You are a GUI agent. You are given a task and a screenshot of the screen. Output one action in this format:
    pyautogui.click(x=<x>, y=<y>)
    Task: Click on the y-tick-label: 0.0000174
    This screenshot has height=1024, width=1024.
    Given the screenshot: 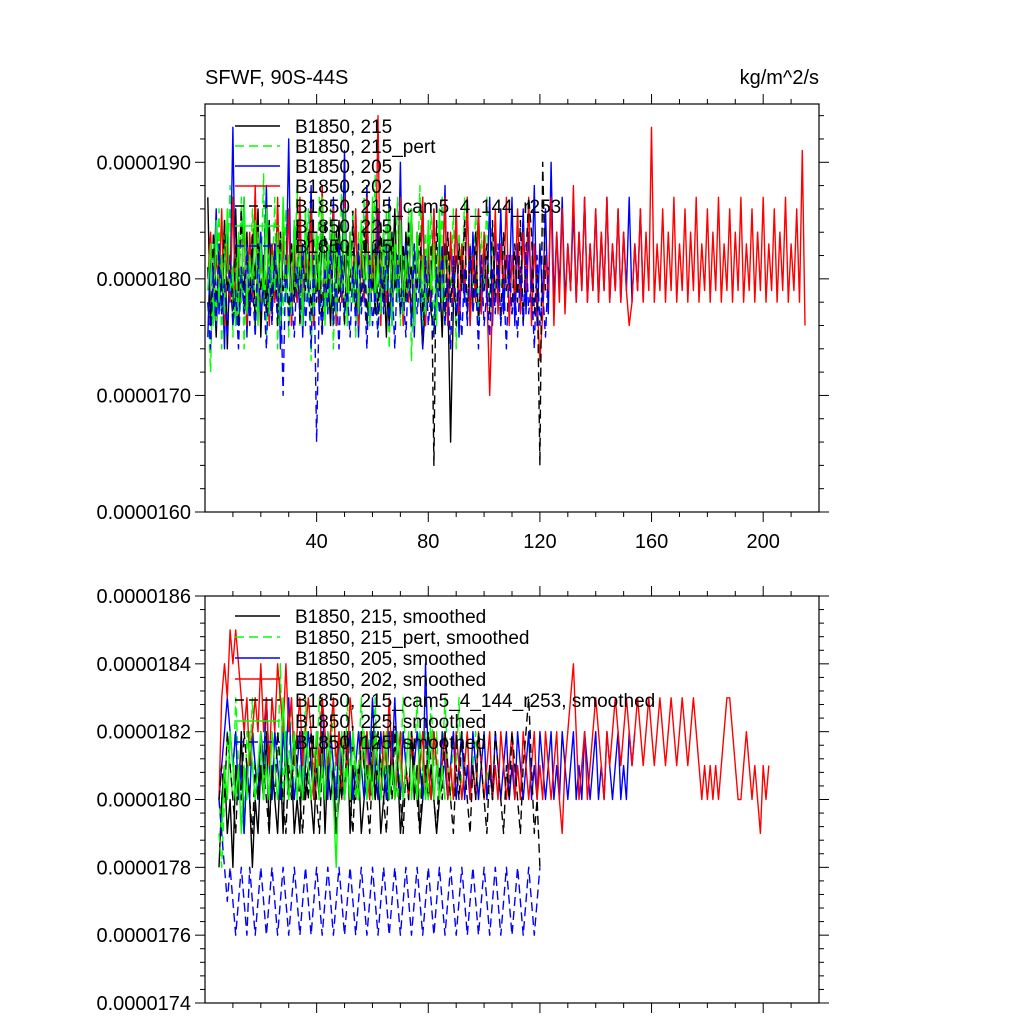 What is the action you would take?
    pyautogui.click(x=143, y=1004)
    